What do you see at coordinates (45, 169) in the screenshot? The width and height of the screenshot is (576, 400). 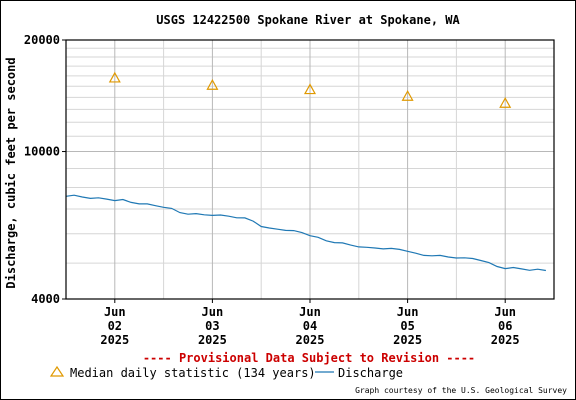 I see `y-axis-tick-labels: 4000 10000 20000` at bounding box center [45, 169].